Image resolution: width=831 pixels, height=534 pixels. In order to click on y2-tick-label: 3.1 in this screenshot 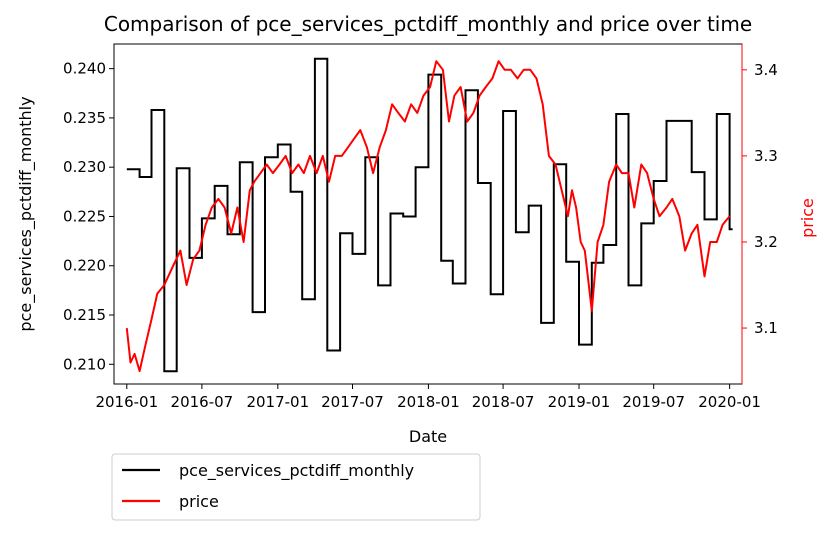, I will do `click(766, 328)`.